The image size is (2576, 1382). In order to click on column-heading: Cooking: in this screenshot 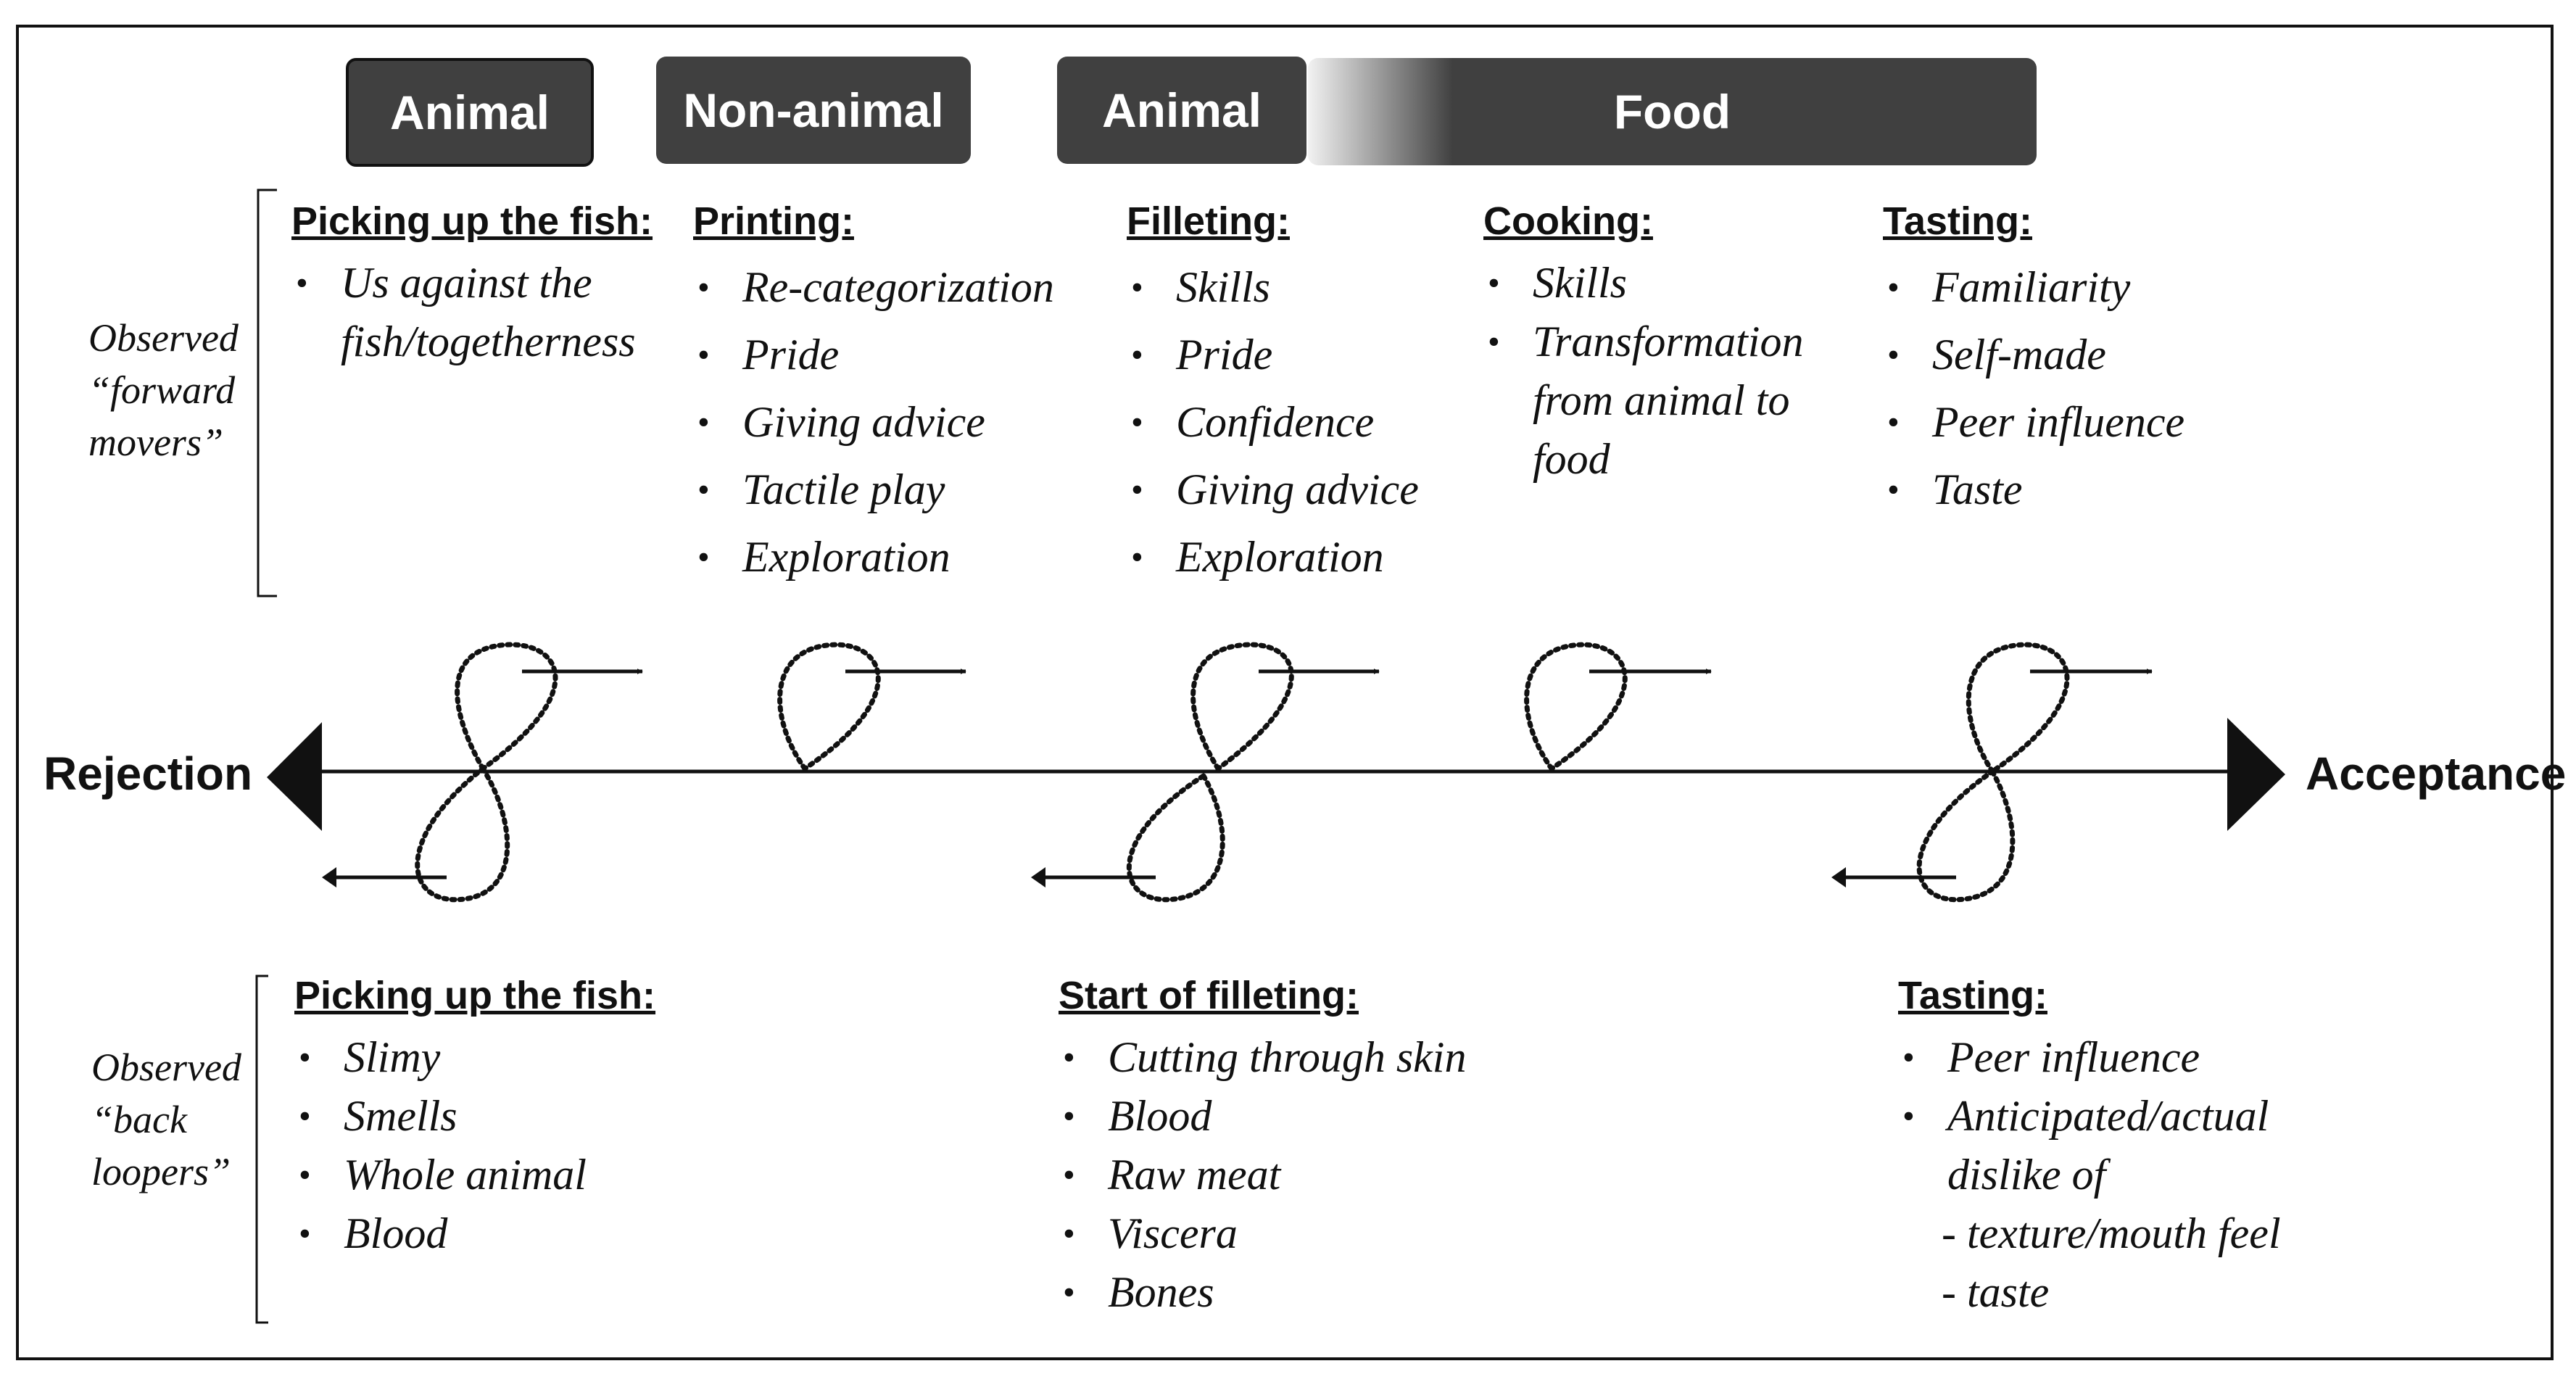, I will do `click(1568, 221)`.